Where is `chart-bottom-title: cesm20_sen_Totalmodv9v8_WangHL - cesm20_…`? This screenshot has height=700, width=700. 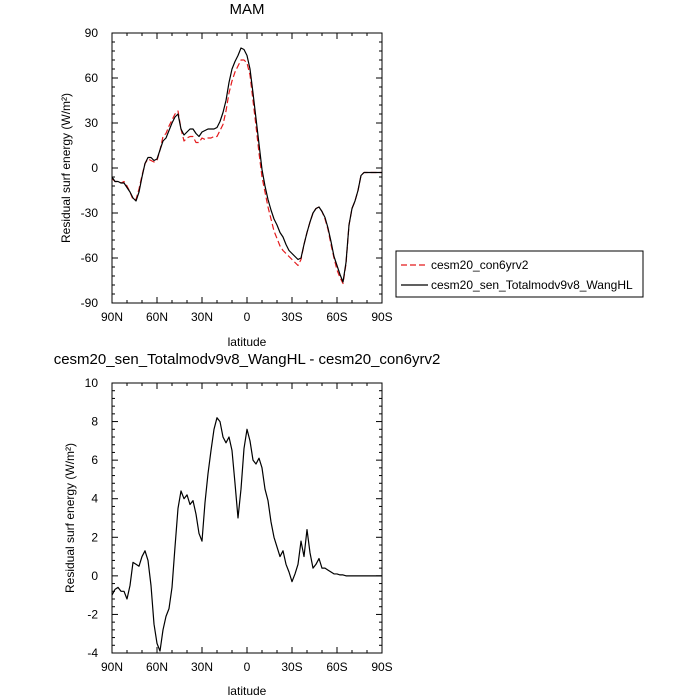
chart-bottom-title: cesm20_sen_Totalmodv9v8_WangHL - cesm20_… is located at coordinates (247, 359).